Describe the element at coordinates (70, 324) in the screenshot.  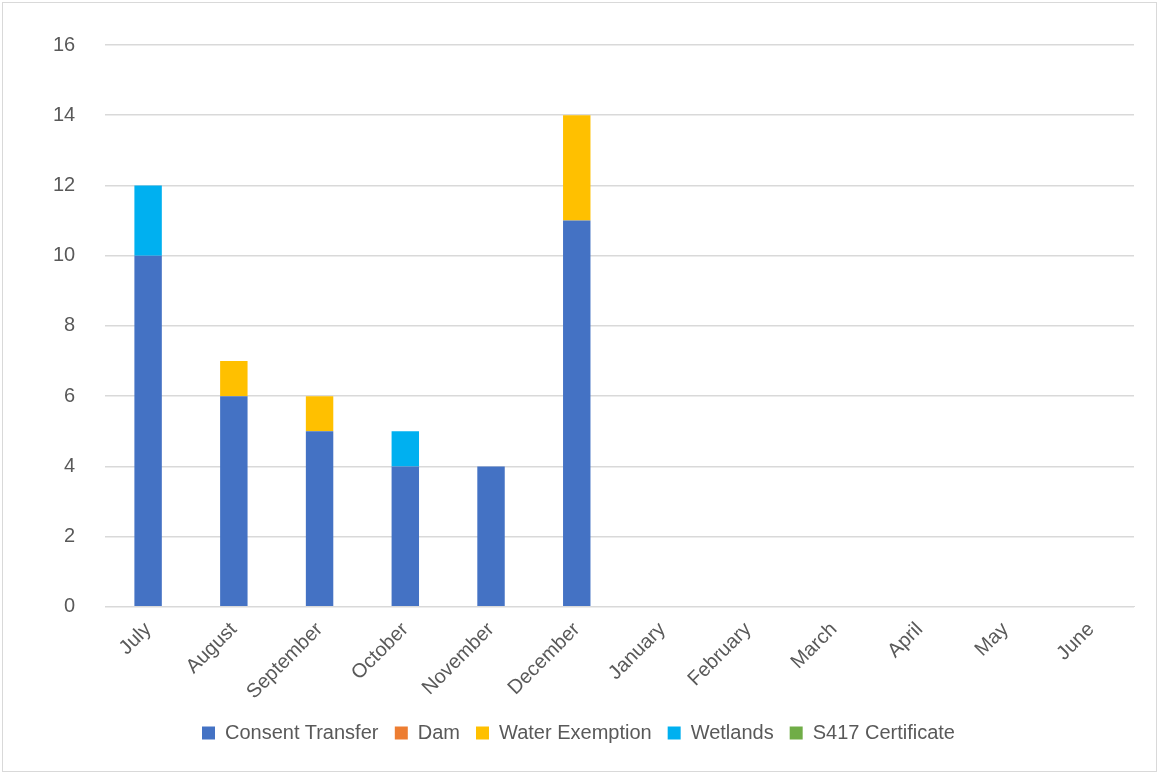
I see `y-tick-label: 8` at that location.